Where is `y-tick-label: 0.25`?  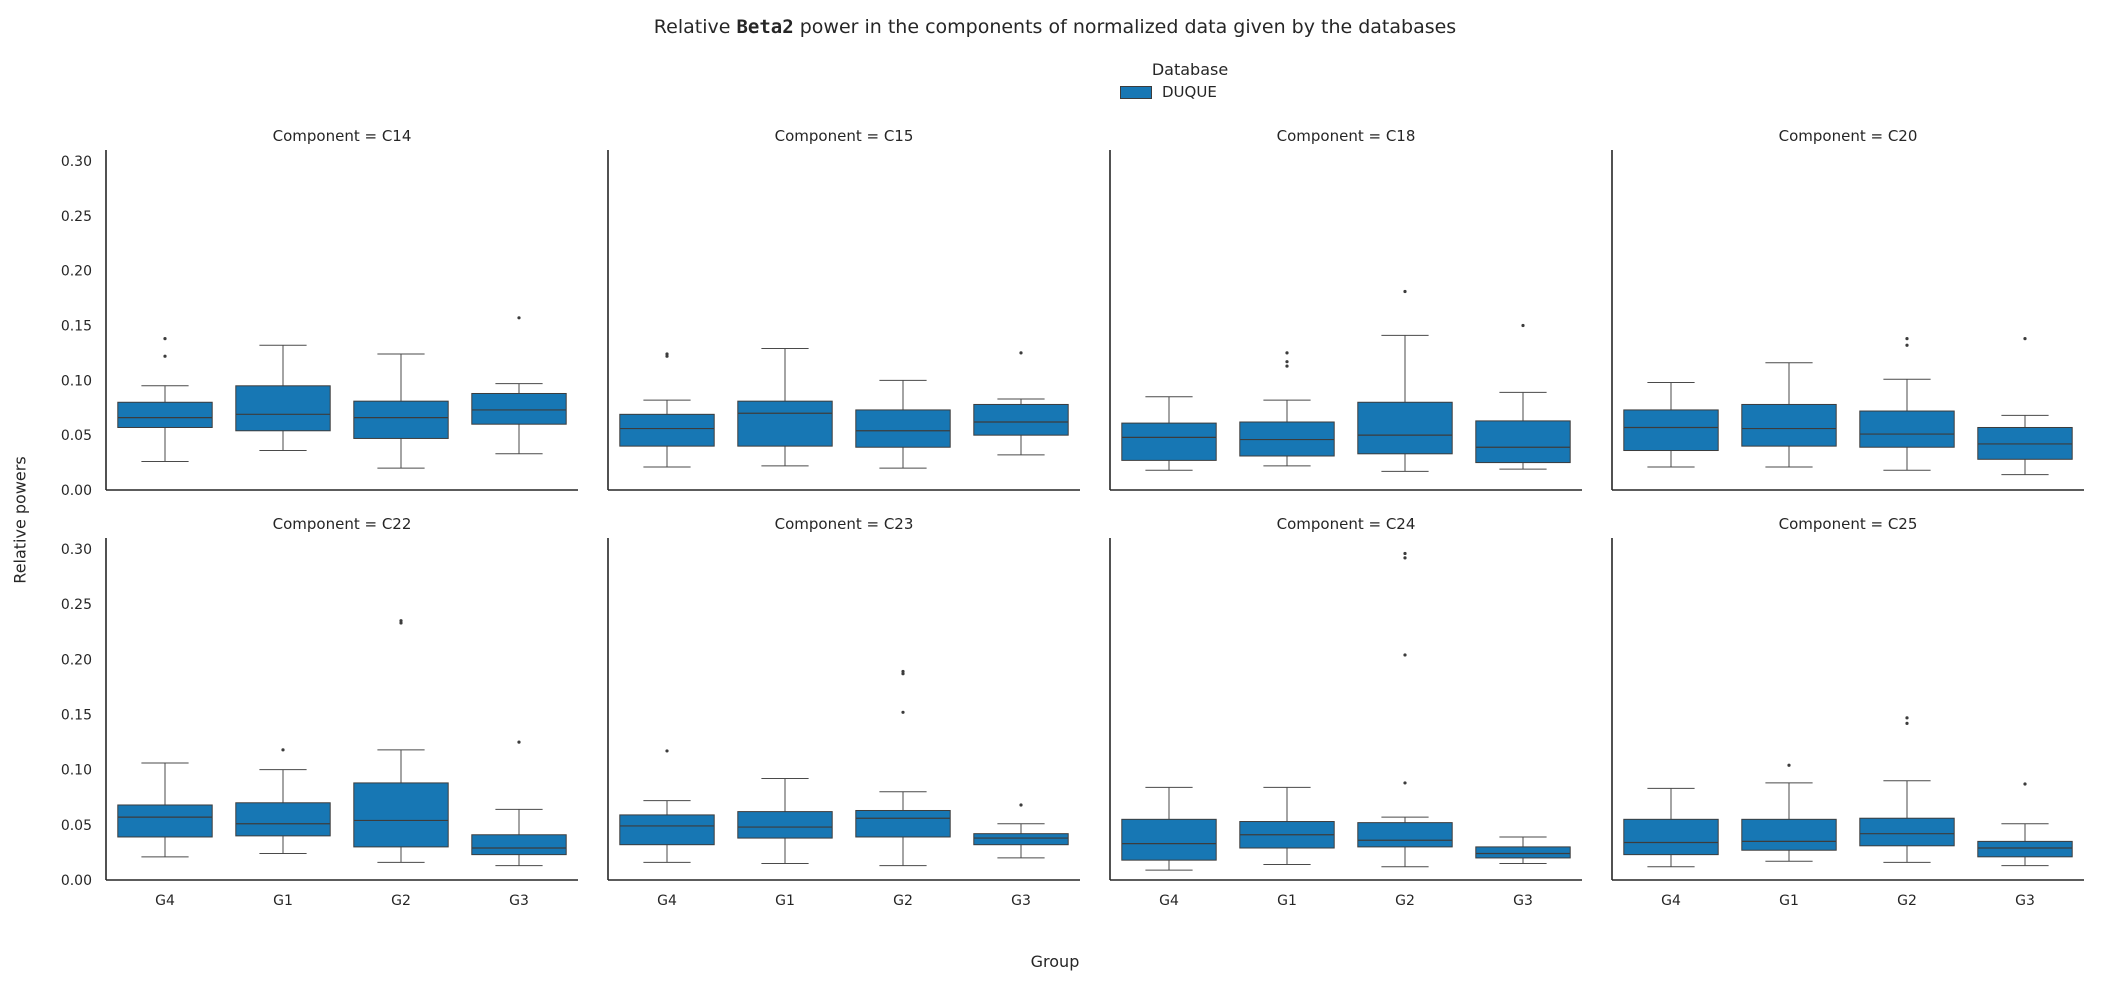 y-tick-label: 0.25 is located at coordinates (76, 605).